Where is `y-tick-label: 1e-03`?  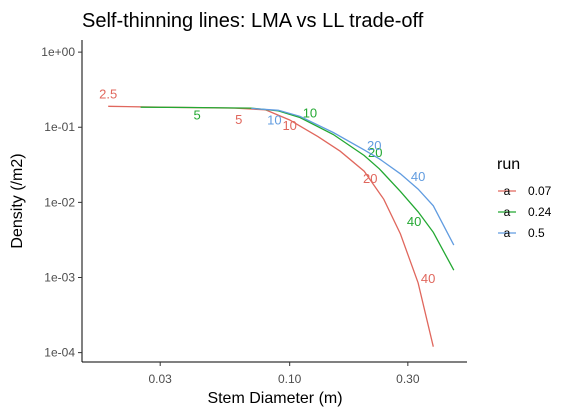
y-tick-label: 1e-03 is located at coordinates (59, 277).